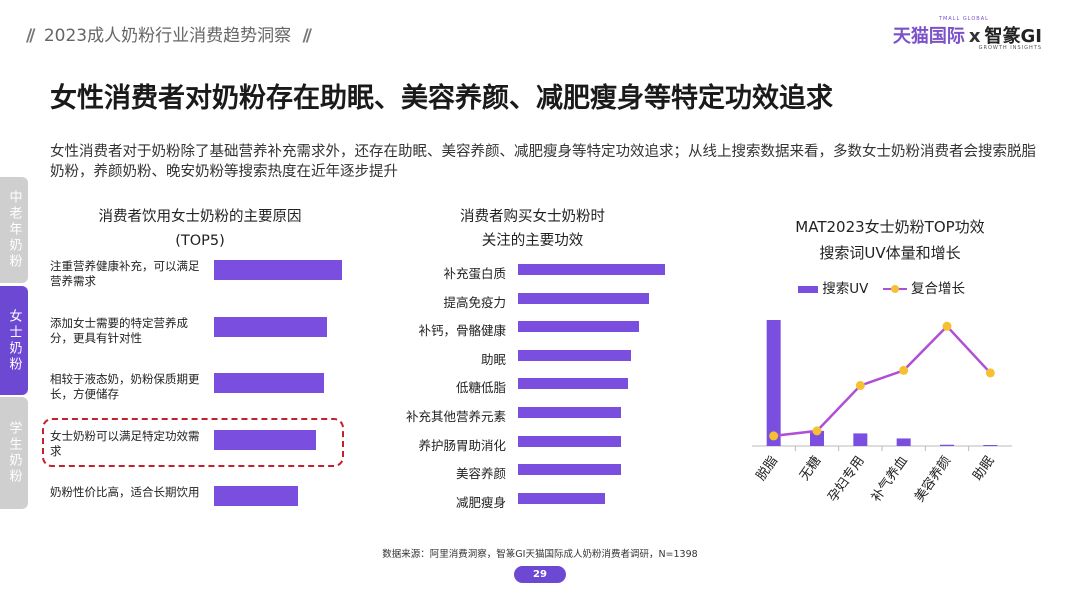 The image size is (1080, 607). I want to click on chart3-svg: 脱脂 无糖 孕妇专用 补气养血 美容养颜 助眠, so click(882, 412).